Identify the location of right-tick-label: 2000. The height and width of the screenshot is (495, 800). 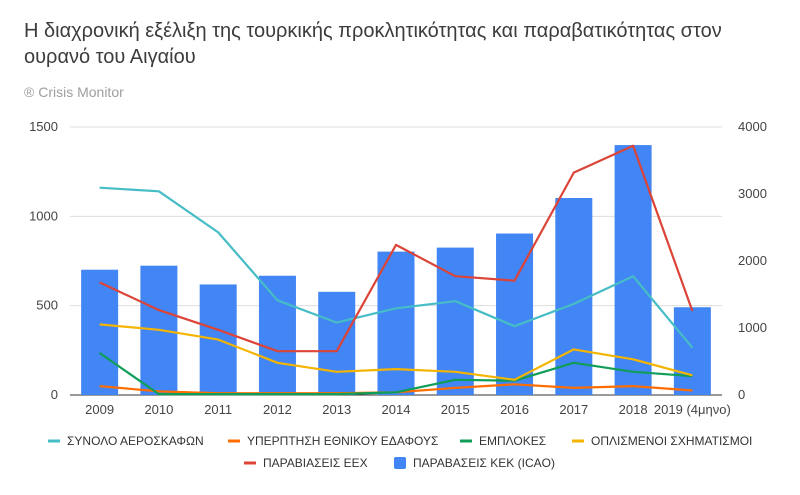
(752, 260).